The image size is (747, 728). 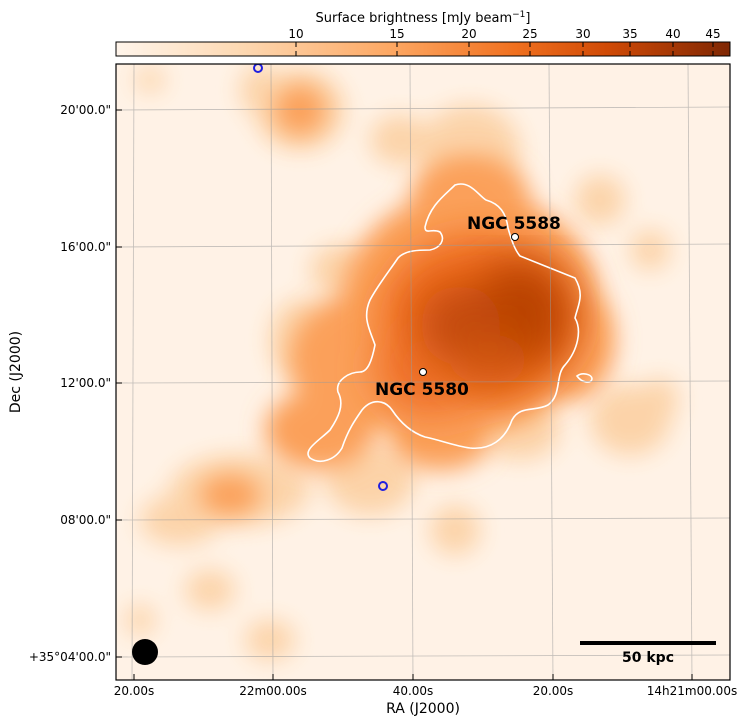 What do you see at coordinates (529, 34) in the screenshot?
I see `colorbar-tick-label: 25` at bounding box center [529, 34].